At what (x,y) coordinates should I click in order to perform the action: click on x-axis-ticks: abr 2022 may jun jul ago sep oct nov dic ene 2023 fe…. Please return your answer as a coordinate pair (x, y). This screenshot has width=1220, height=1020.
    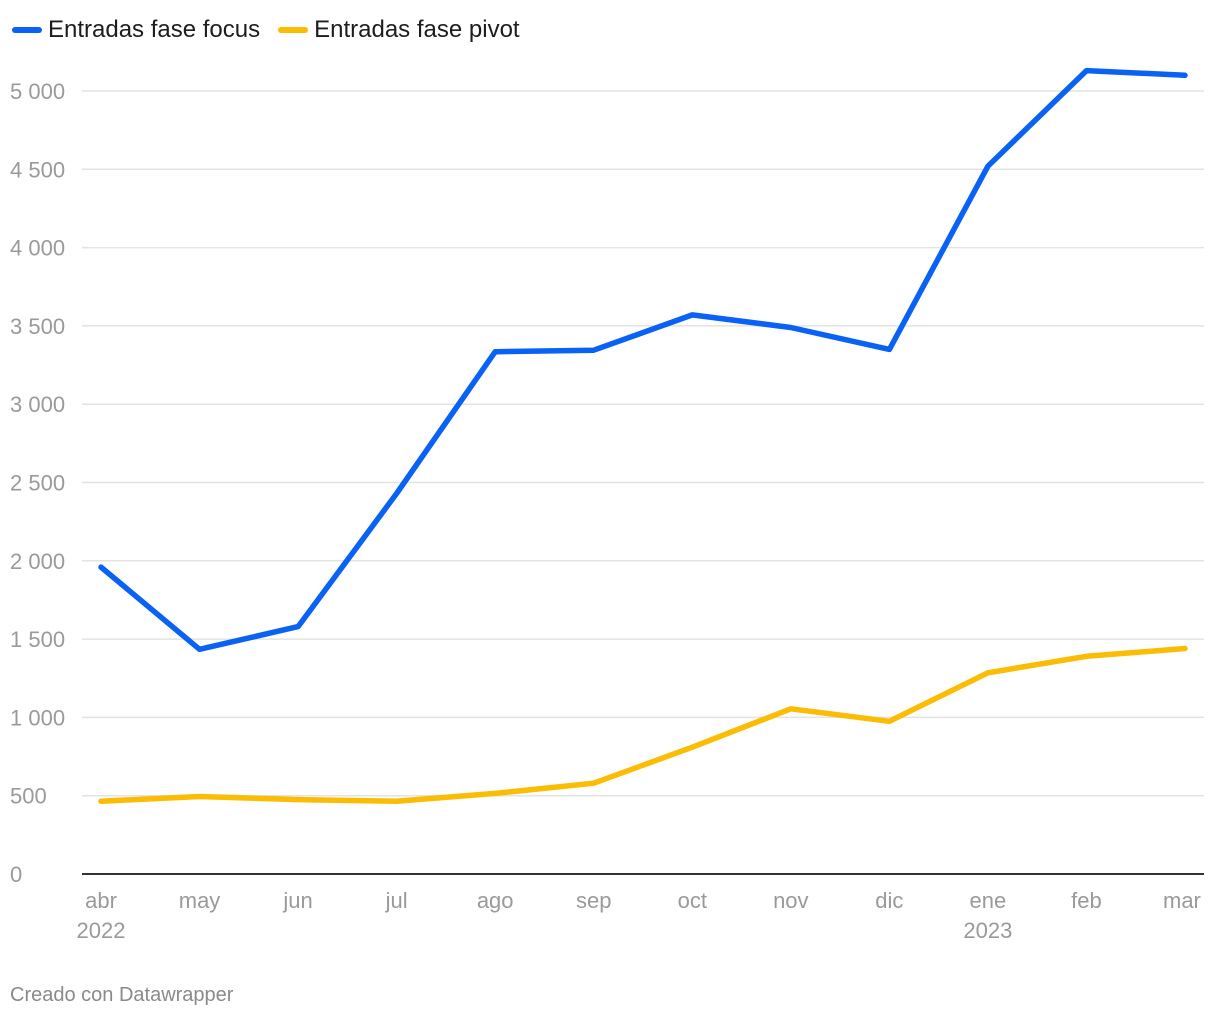
    Looking at the image, I should click on (639, 915).